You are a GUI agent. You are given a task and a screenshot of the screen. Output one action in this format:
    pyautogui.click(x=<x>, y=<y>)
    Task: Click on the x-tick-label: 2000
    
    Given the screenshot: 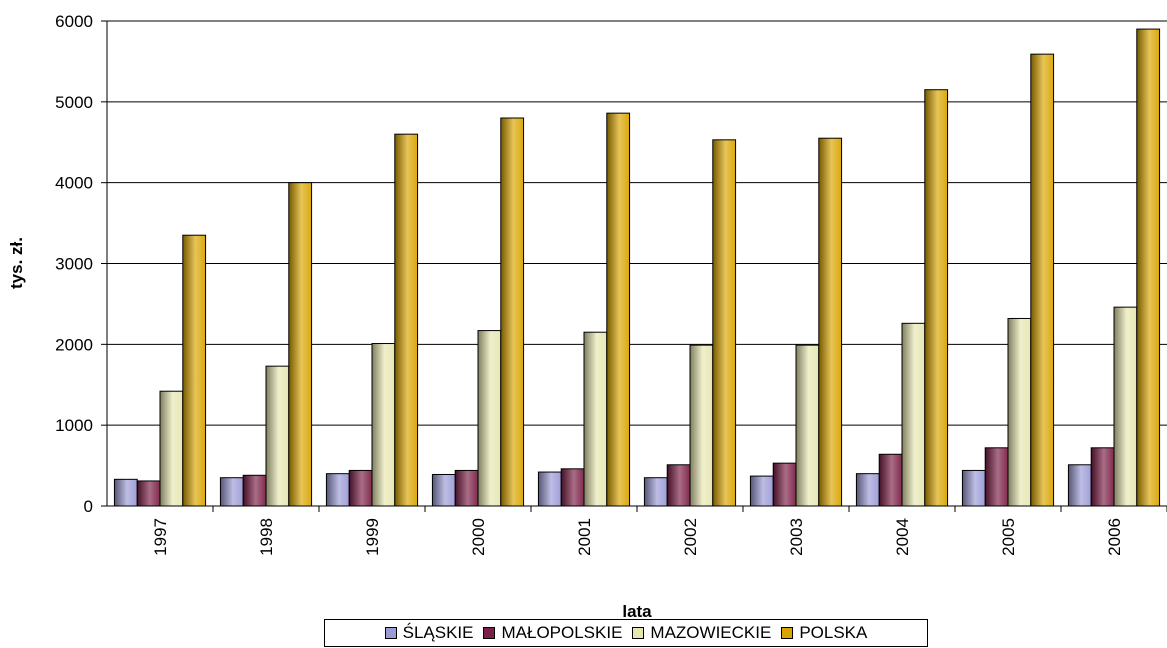 What is the action you would take?
    pyautogui.click(x=478, y=537)
    